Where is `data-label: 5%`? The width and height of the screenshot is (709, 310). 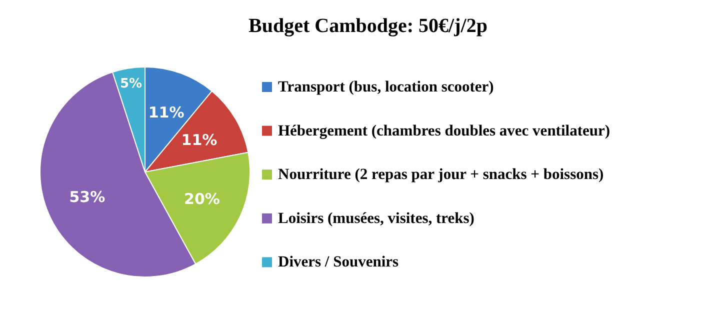 data-label: 5% is located at coordinates (131, 84).